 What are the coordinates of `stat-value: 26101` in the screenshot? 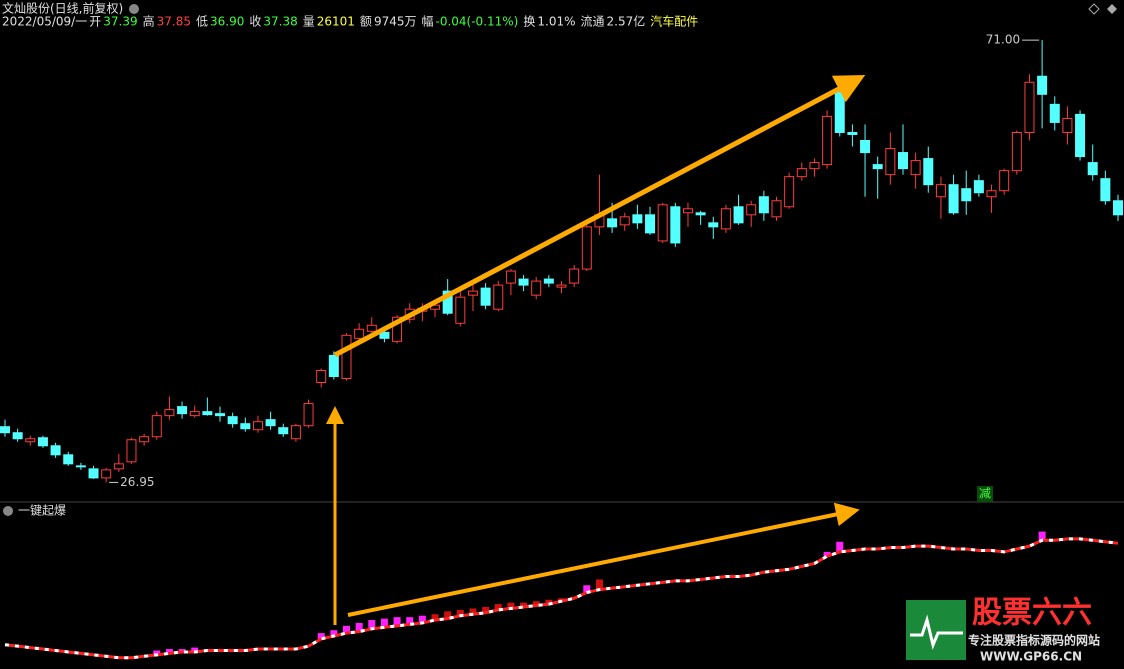 It's located at (336, 22).